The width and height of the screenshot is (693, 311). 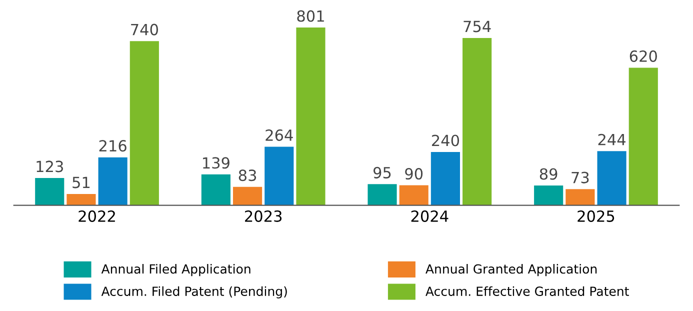 I want to click on data-label: 240, so click(x=446, y=140).